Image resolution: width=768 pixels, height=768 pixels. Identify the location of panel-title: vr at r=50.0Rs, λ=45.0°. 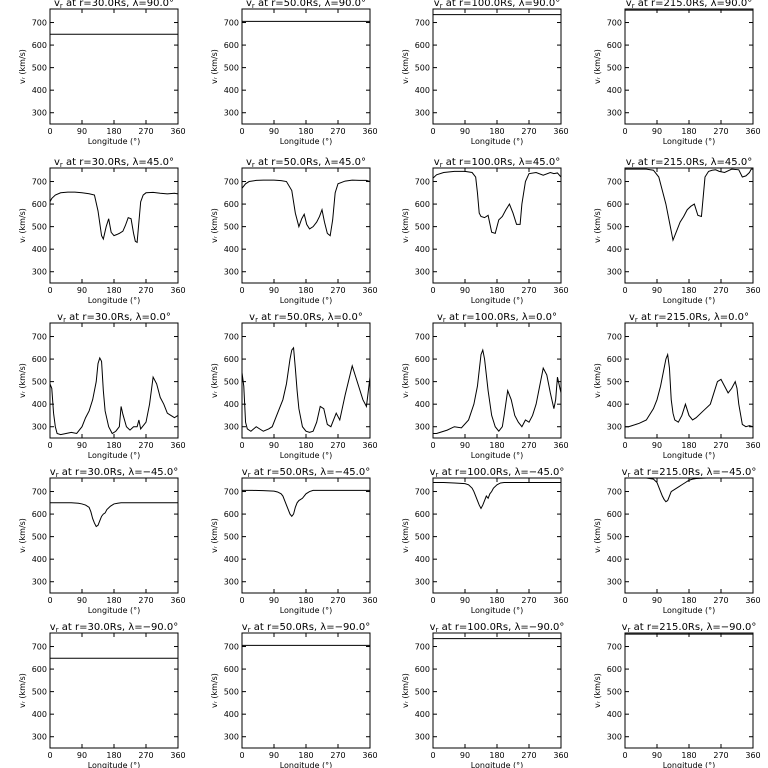
(306, 163).